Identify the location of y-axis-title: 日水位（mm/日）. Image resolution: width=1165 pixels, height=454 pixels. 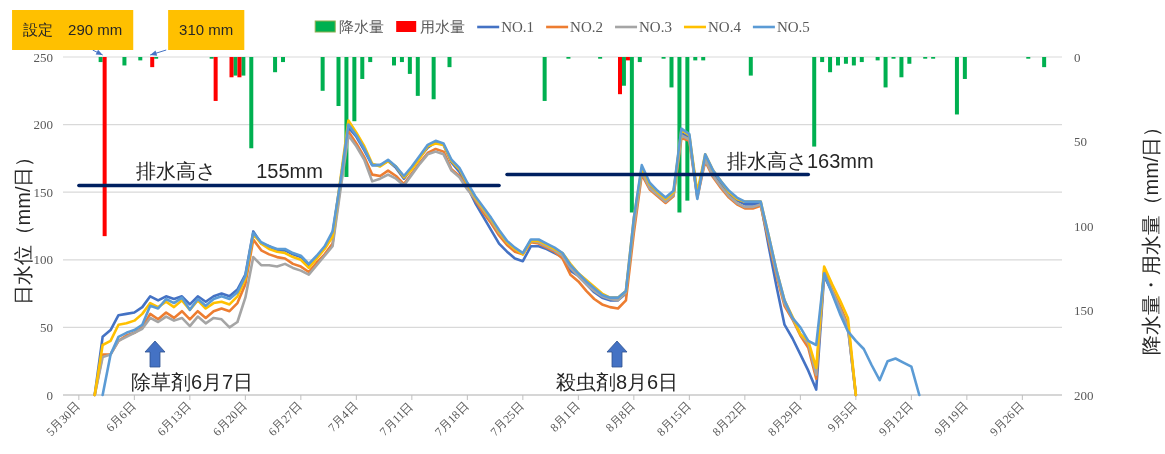
(23, 226).